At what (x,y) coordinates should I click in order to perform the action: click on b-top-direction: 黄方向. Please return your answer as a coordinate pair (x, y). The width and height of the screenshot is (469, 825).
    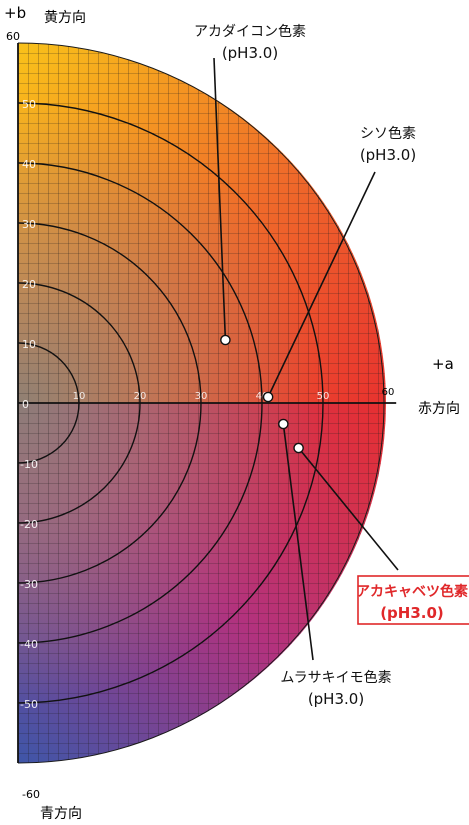
    Looking at the image, I should click on (65, 17).